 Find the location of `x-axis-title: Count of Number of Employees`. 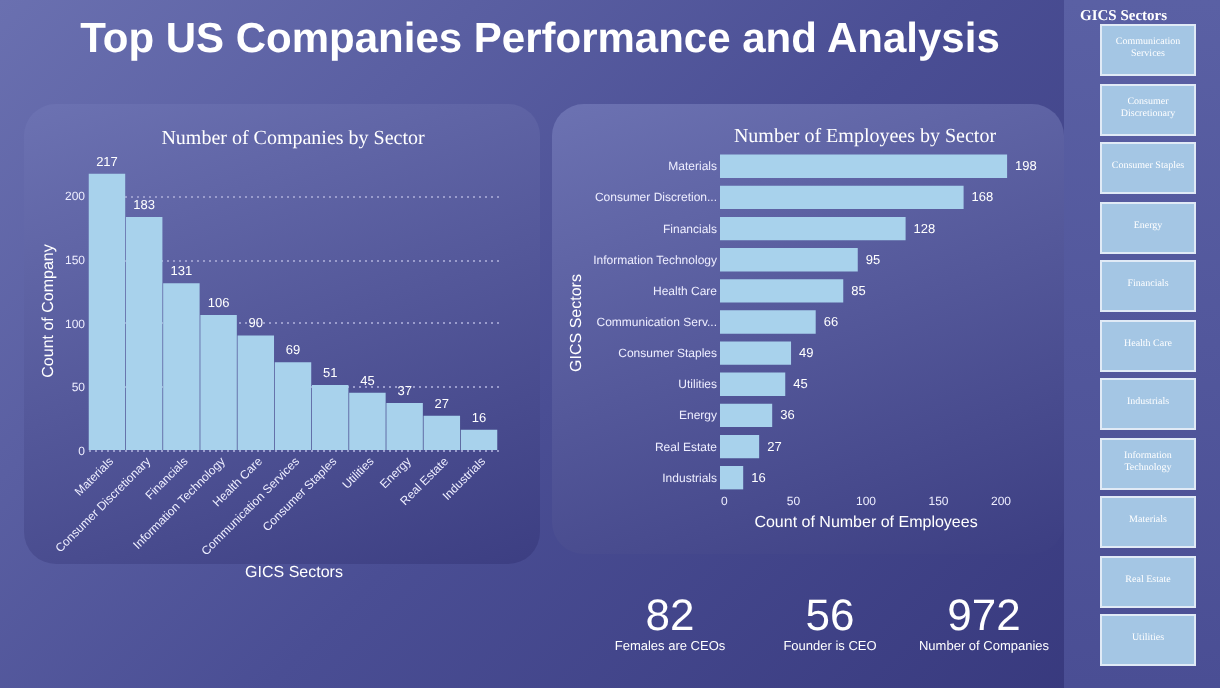

x-axis-title: Count of Number of Employees is located at coordinates (866, 522).